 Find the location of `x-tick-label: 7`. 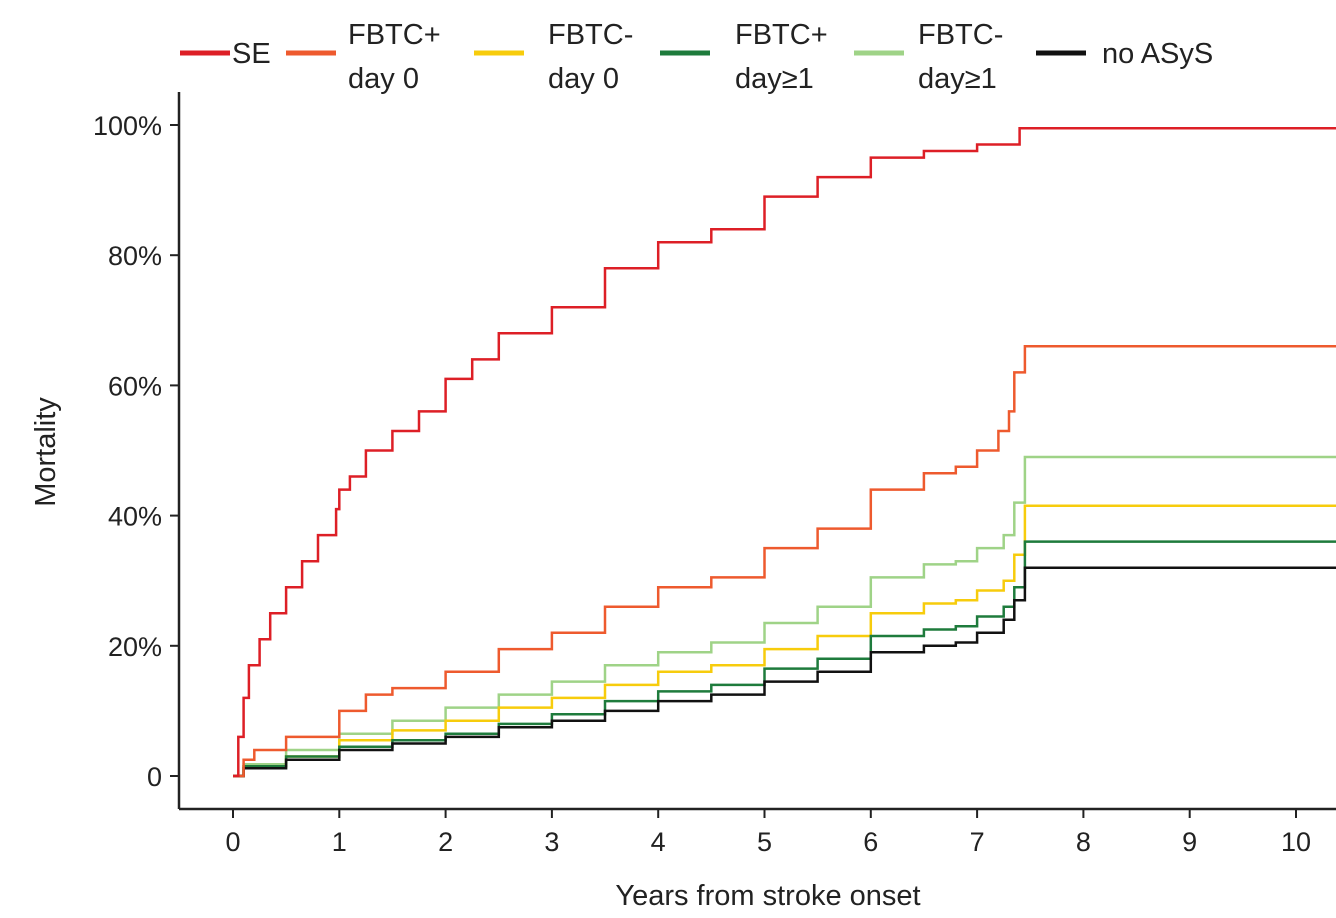

x-tick-label: 7 is located at coordinates (977, 842).